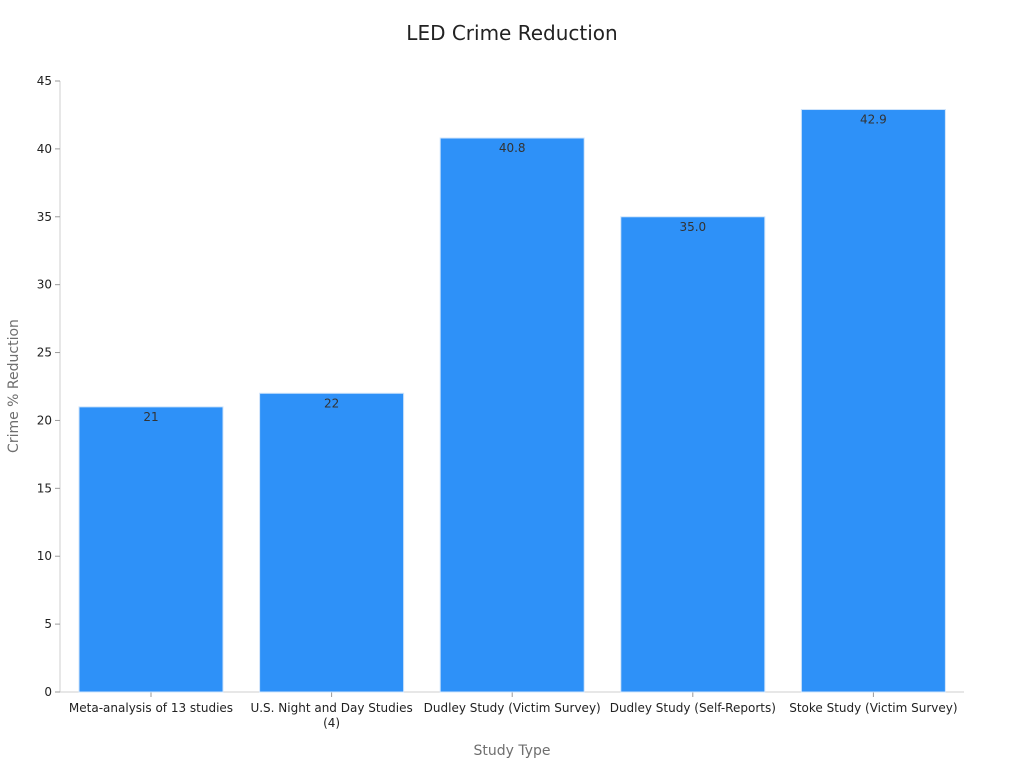  I want to click on x-tick-label: Stoke Study (Victim Survey), so click(873, 708).